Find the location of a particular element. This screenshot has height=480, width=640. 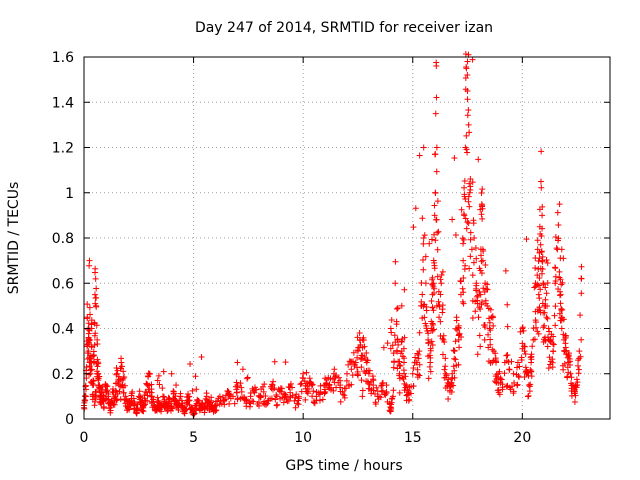

x-axis-label: GPS time / hours is located at coordinates (343, 466).